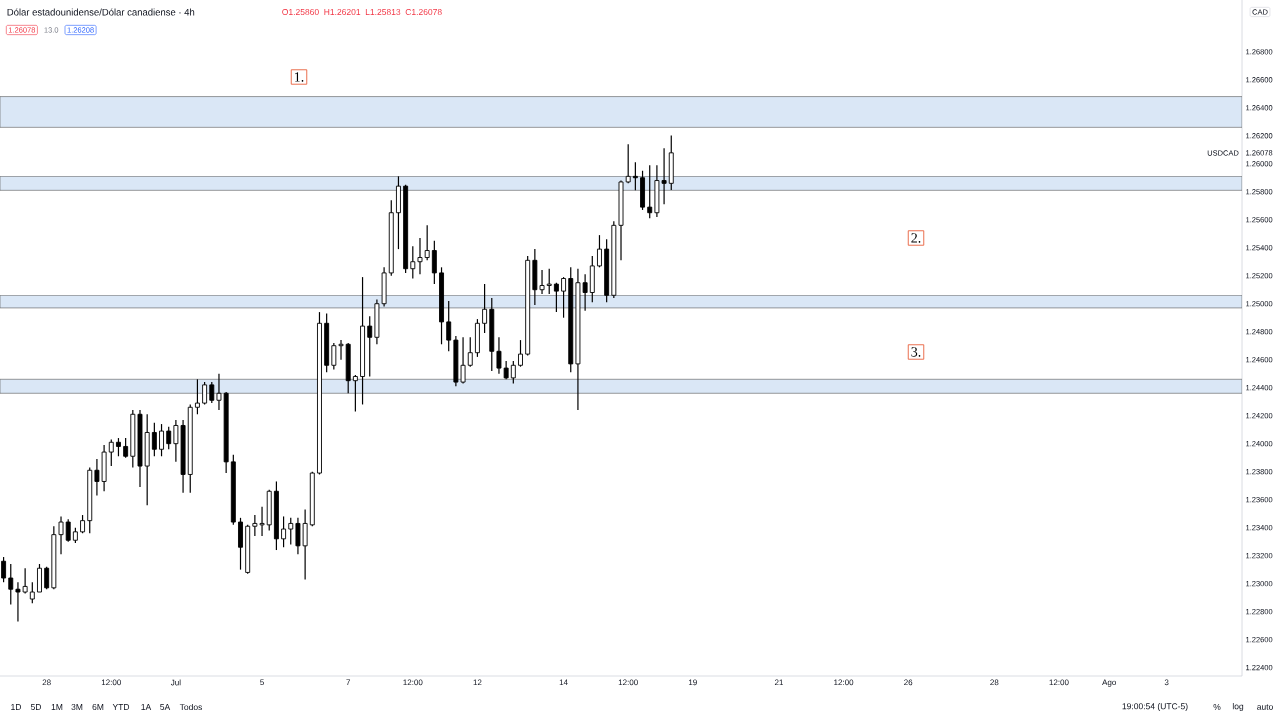  What do you see at coordinates (916, 238) in the screenshot?
I see `annotation: 2.` at bounding box center [916, 238].